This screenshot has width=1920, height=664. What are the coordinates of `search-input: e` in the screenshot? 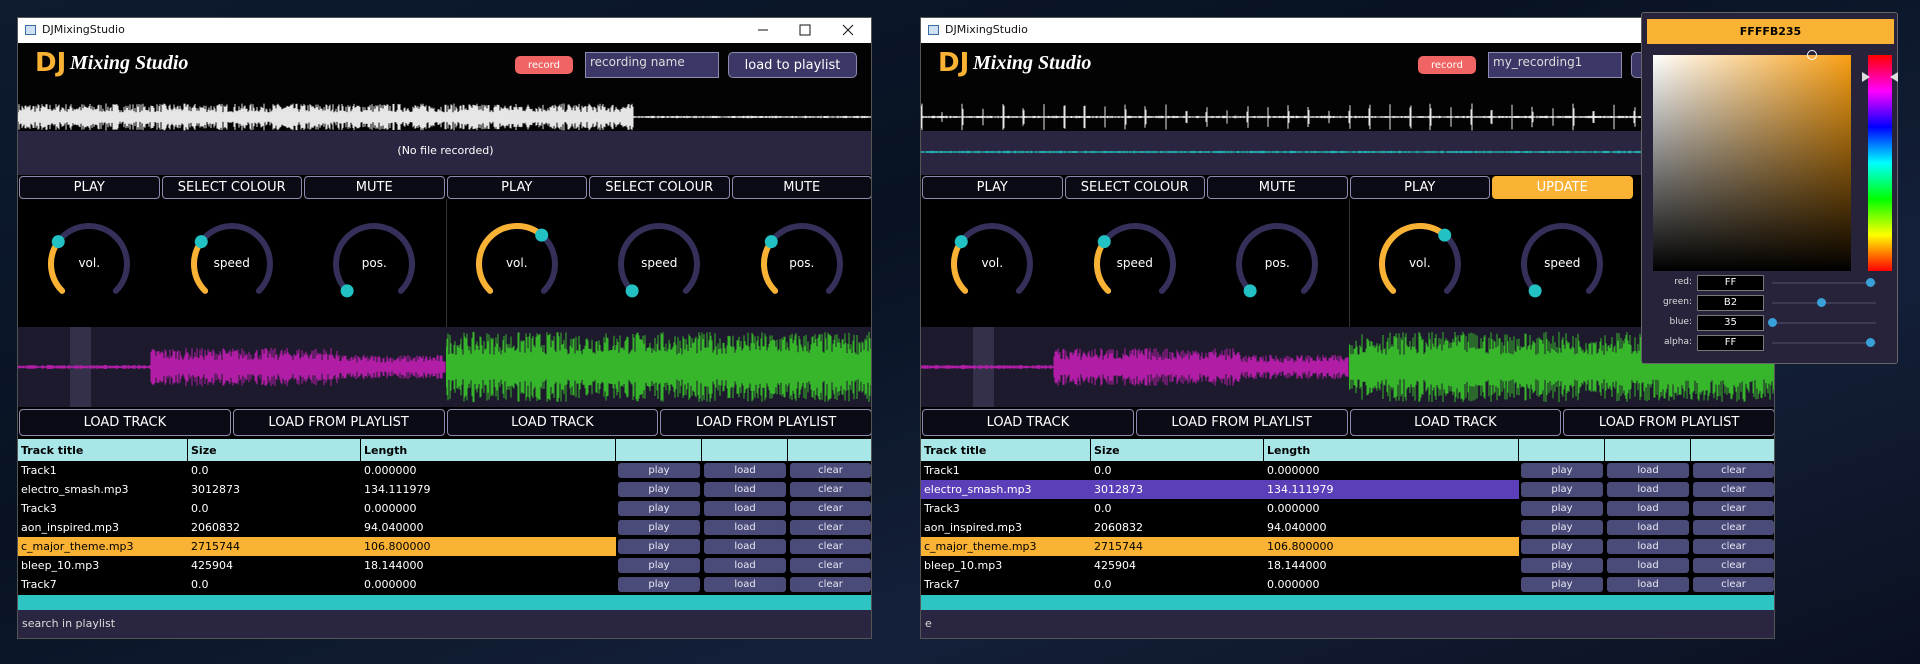 It's located at (1347, 624).